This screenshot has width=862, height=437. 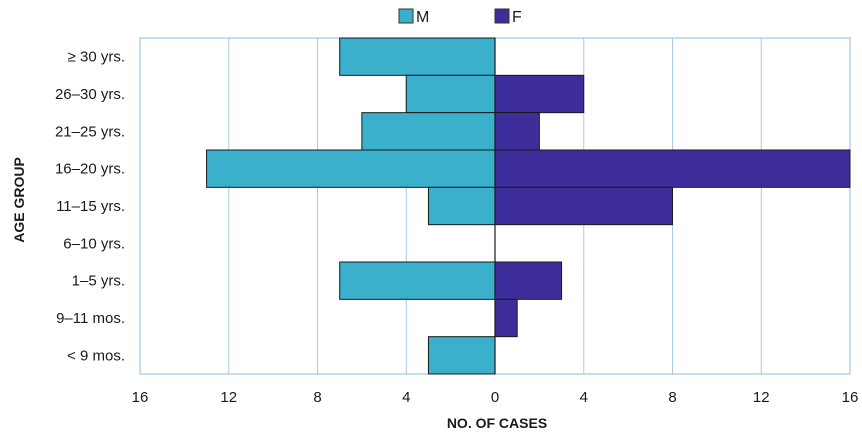 I want to click on y-category-label: 6–10 yrs., so click(x=94, y=243).